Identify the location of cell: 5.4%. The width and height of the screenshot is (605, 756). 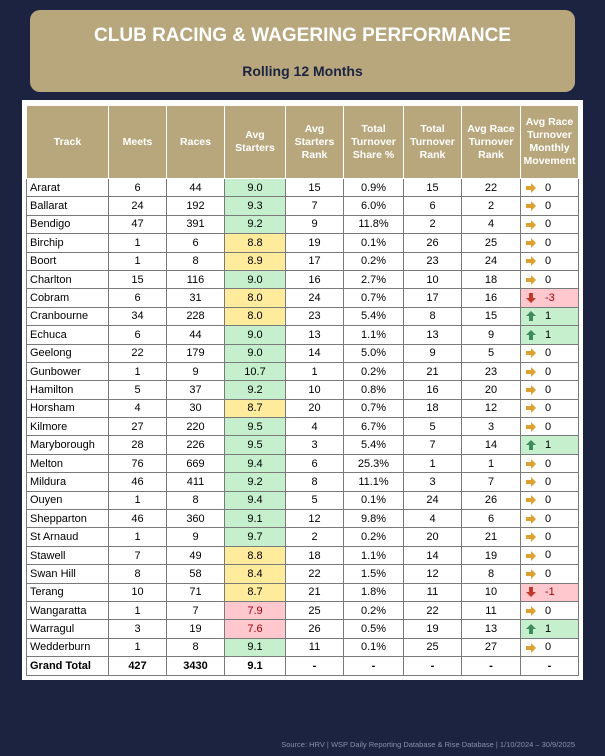
(373, 316).